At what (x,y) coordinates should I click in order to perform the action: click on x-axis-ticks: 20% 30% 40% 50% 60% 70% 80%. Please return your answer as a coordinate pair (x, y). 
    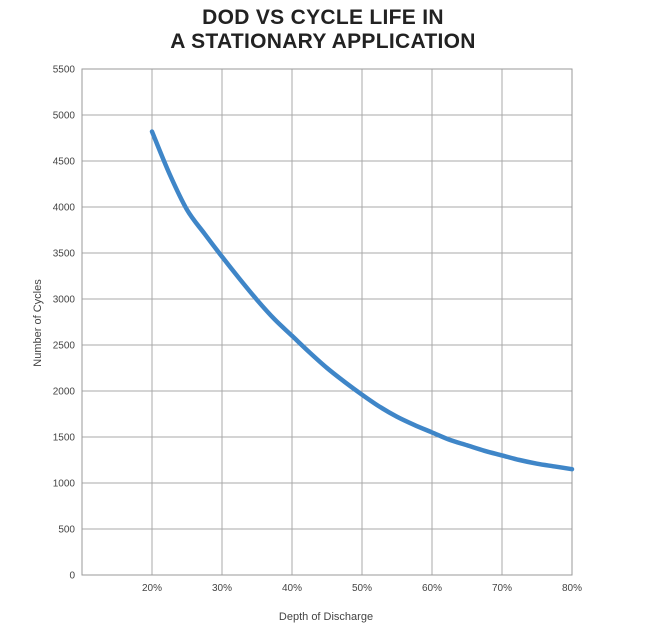
    Looking at the image, I should click on (362, 588).